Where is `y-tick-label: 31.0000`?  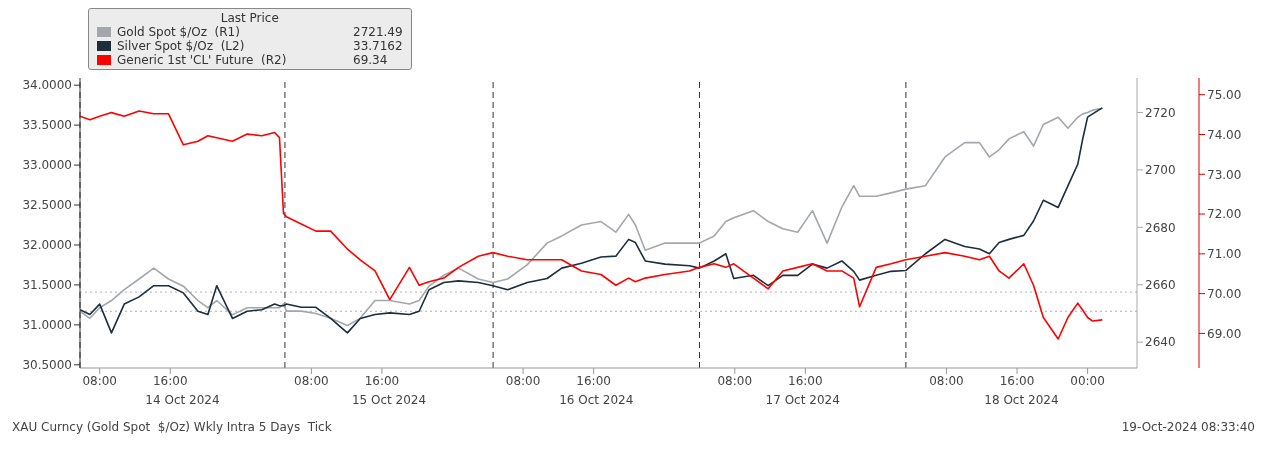
y-tick-label: 31.0000 is located at coordinates (47, 325).